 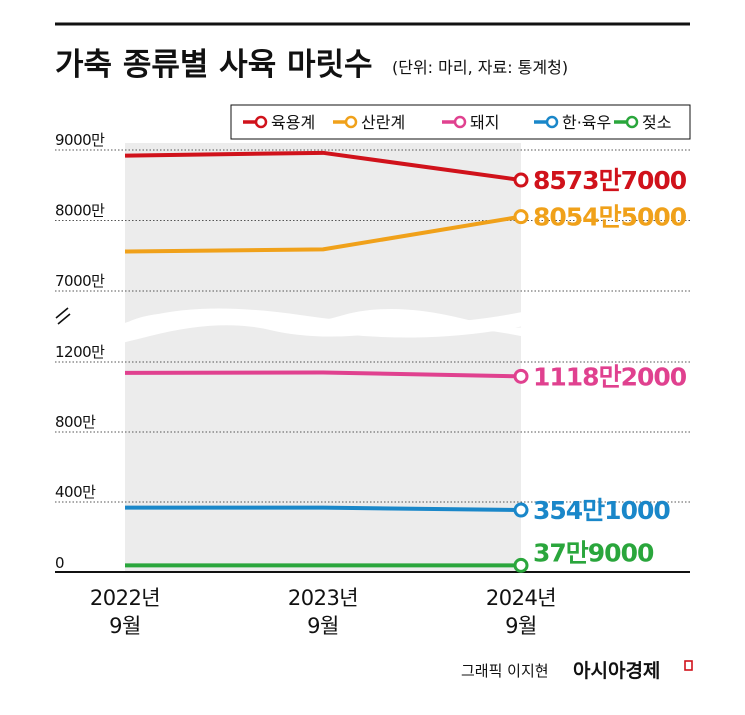 What do you see at coordinates (292, 326) in the screenshot?
I see `axis-break` at bounding box center [292, 326].